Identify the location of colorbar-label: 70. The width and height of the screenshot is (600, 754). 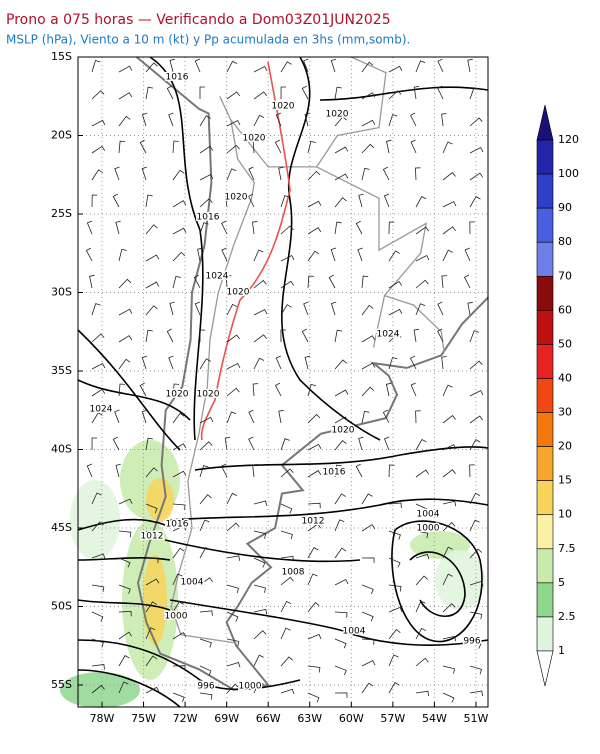
(565, 275).